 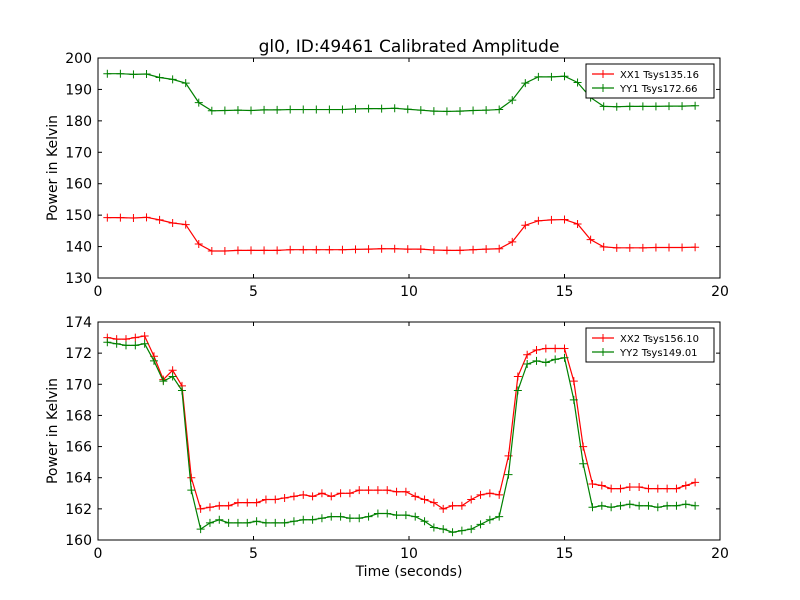 What do you see at coordinates (658, 89) in the screenshot?
I see `legend-label: YY1 Tsys172.66` at bounding box center [658, 89].